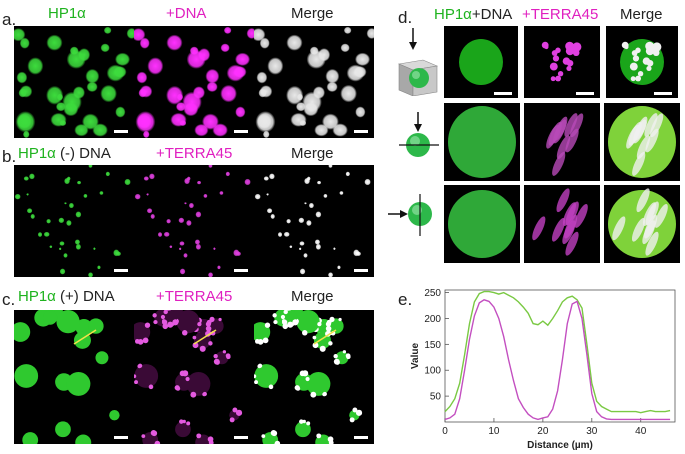 The width and height of the screenshot is (685, 454). Describe the element at coordinates (325, 337) in the screenshot. I see `profile-line` at that location.